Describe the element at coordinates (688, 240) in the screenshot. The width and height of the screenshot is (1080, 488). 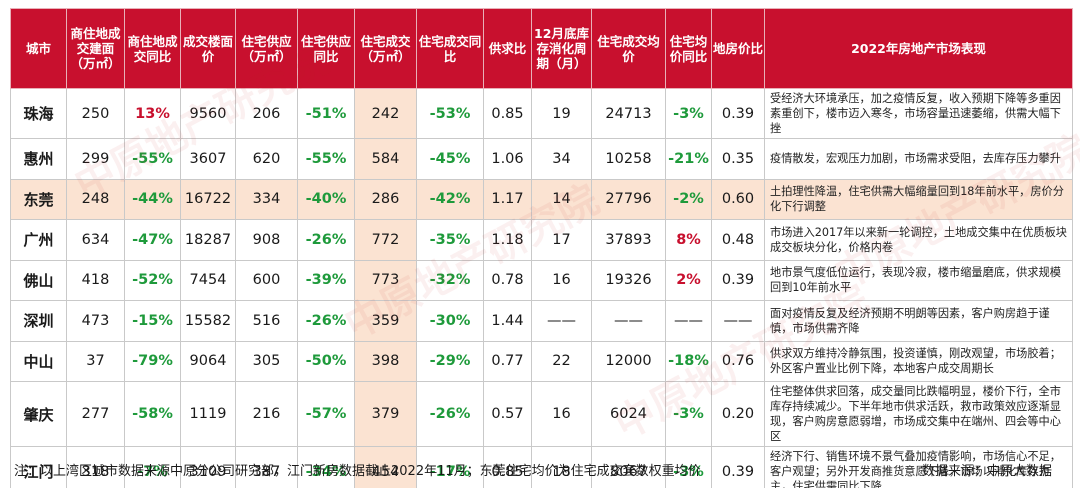
I see `cell-avg-price-yoy: 8%` at that location.